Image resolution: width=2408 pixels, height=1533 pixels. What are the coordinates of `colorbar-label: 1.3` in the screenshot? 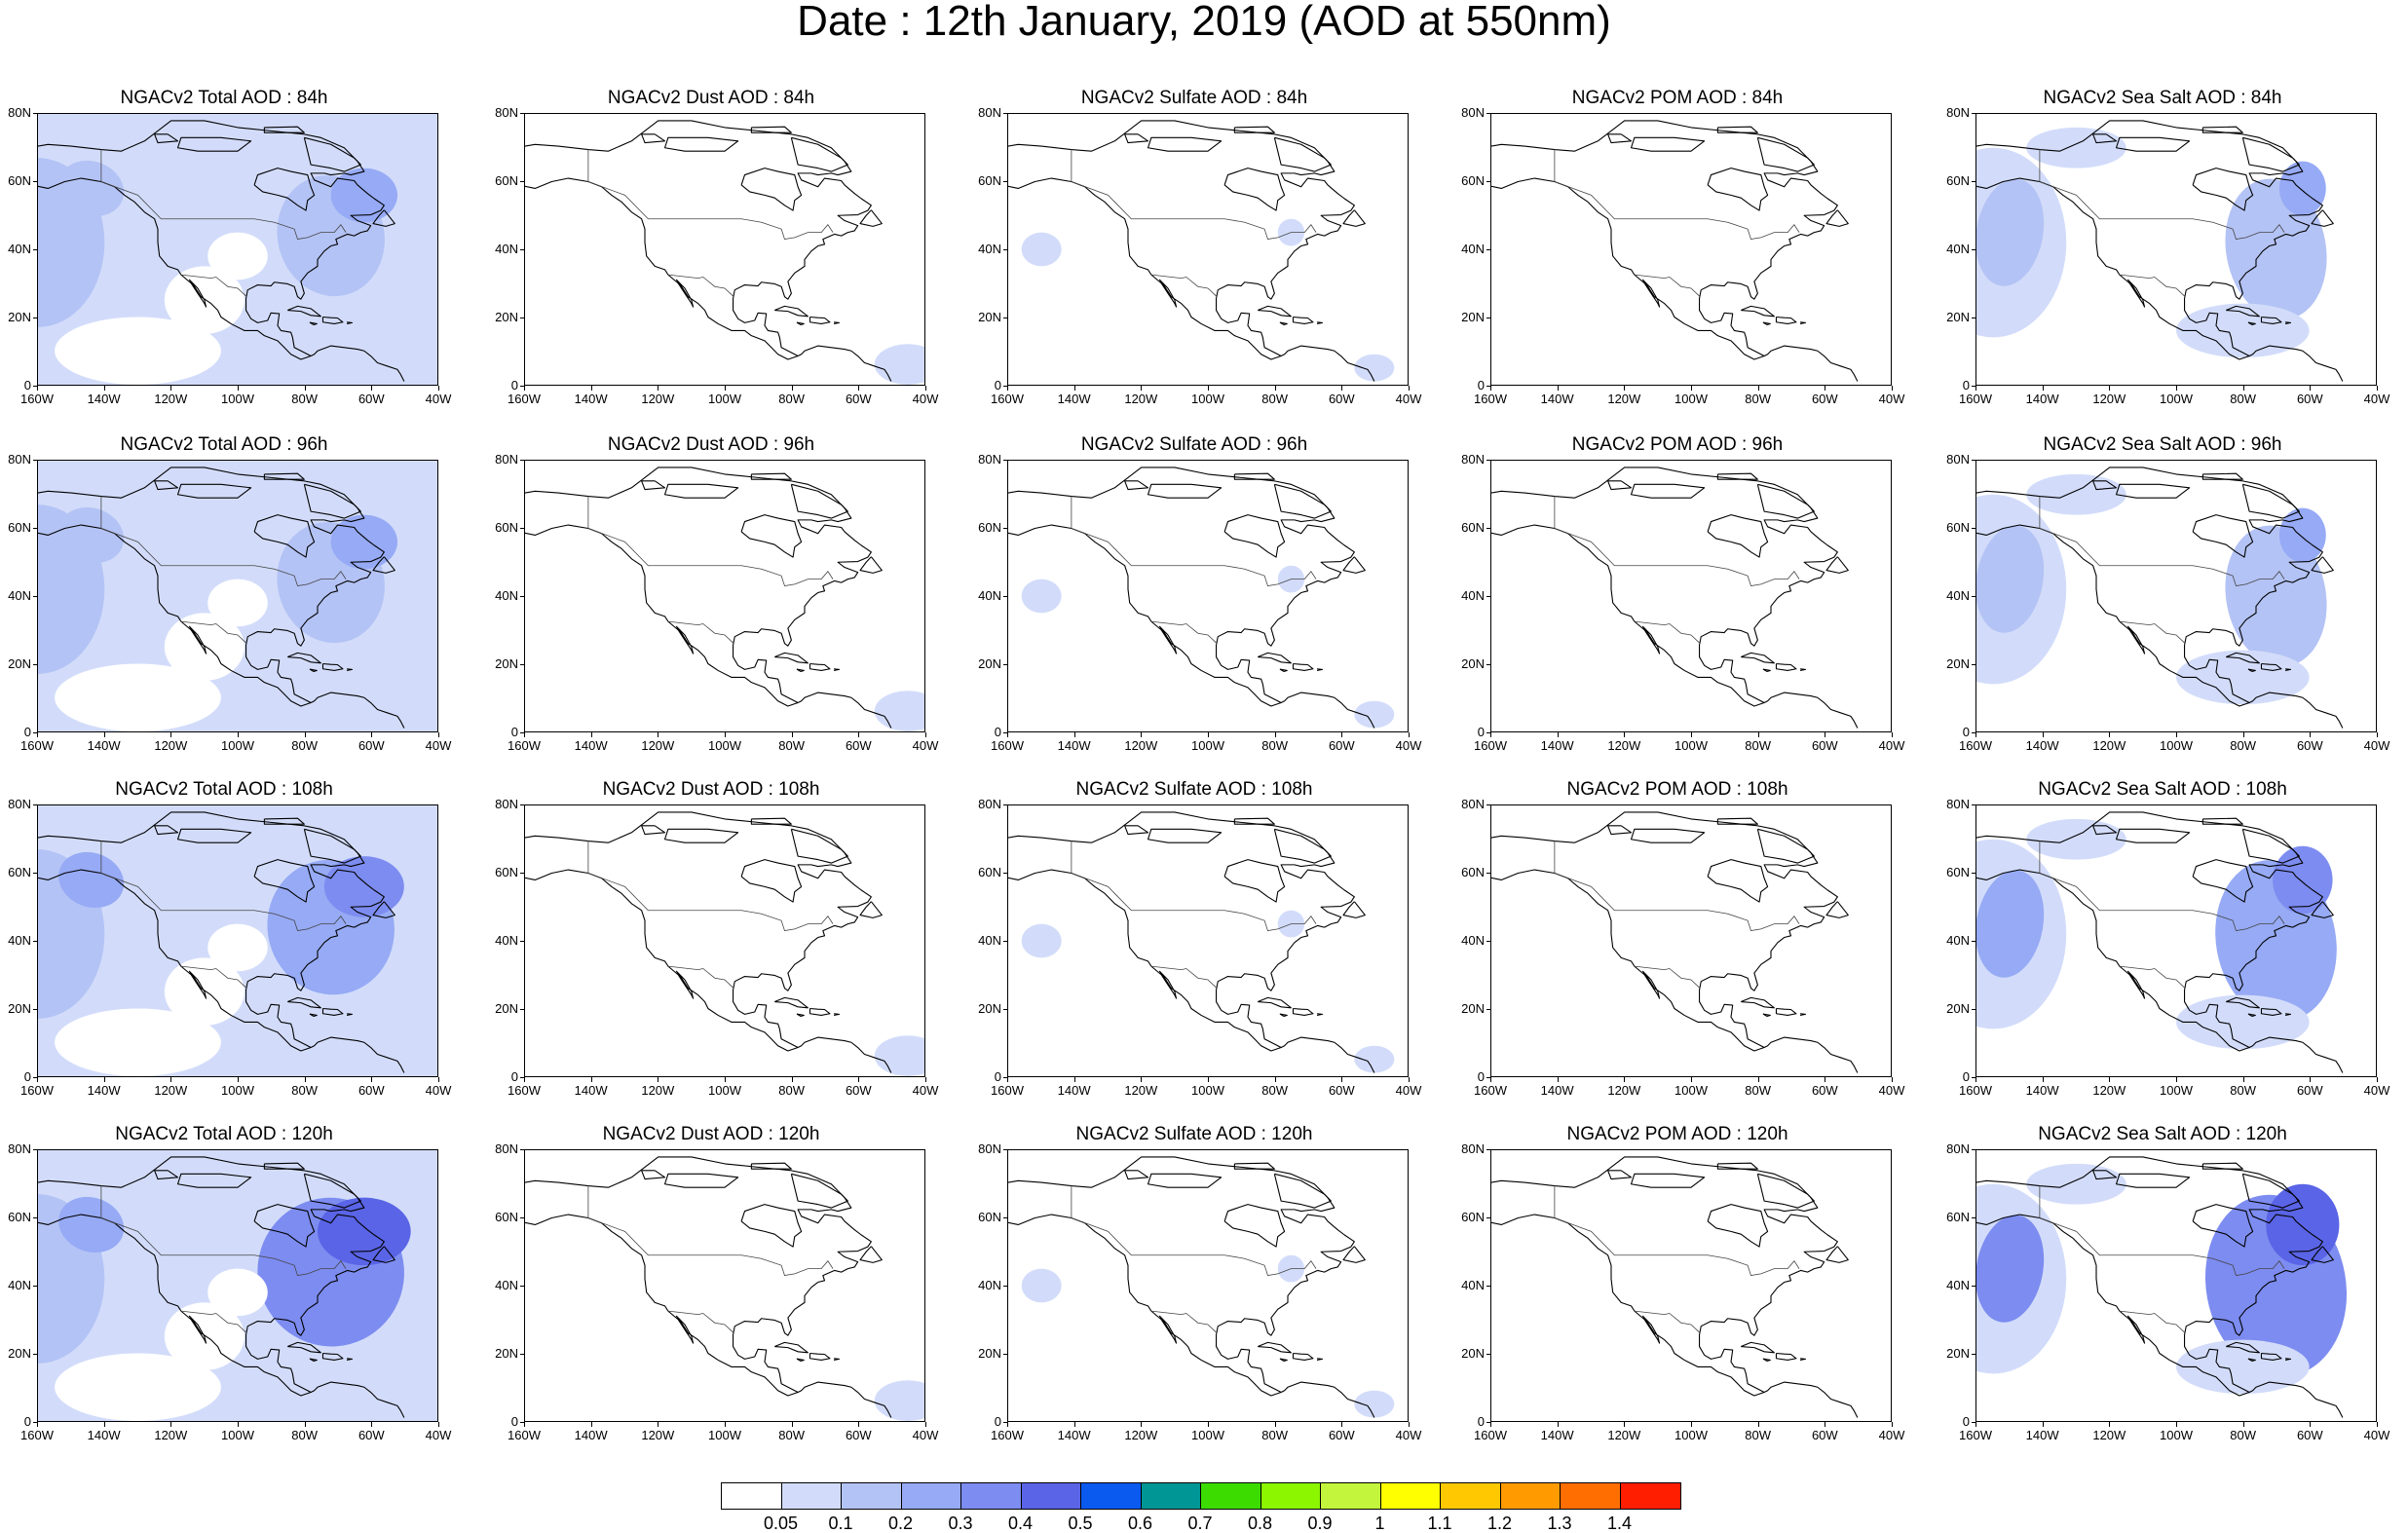 It's located at (1559, 1523).